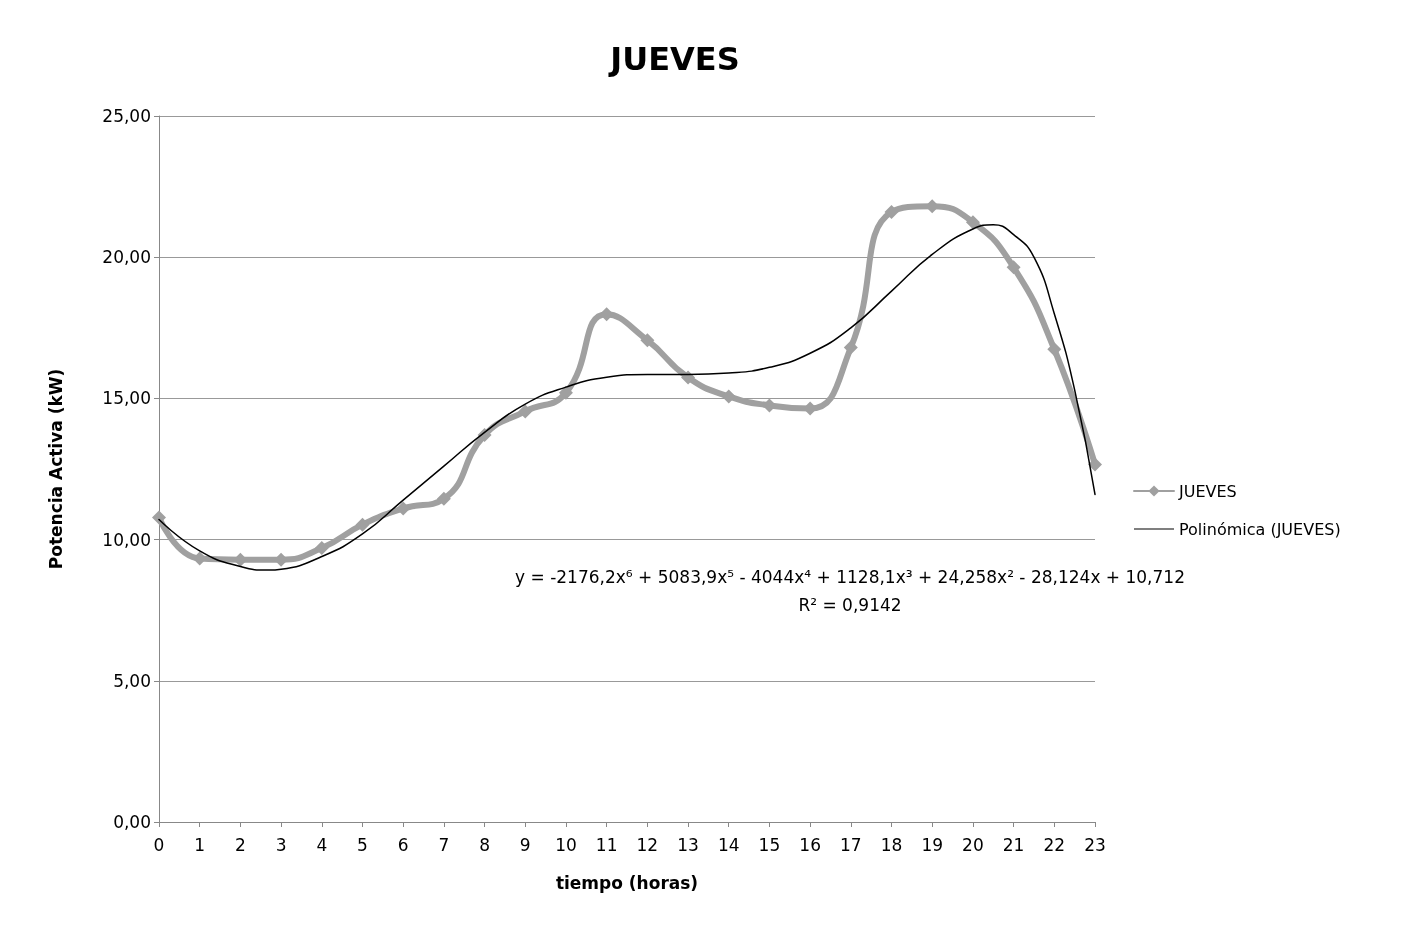 This screenshot has height=934, width=1418. What do you see at coordinates (159, 844) in the screenshot?
I see `x-tick-label: 0` at bounding box center [159, 844].